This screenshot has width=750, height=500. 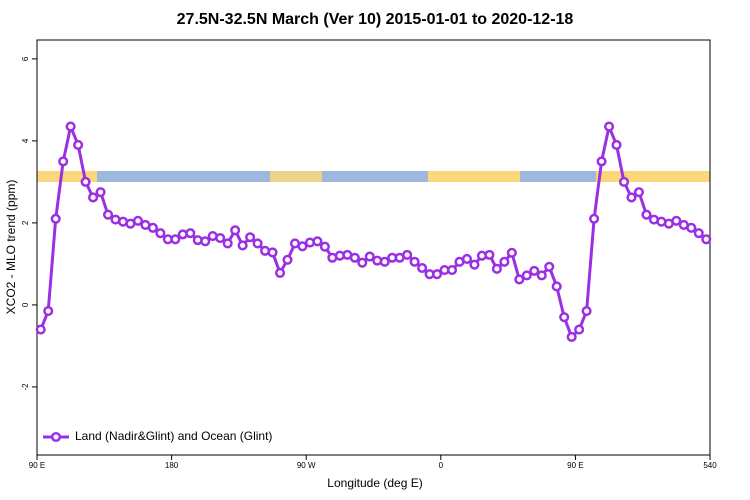 I want to click on x-axis-label: Longitude (deg E), so click(x=374, y=483).